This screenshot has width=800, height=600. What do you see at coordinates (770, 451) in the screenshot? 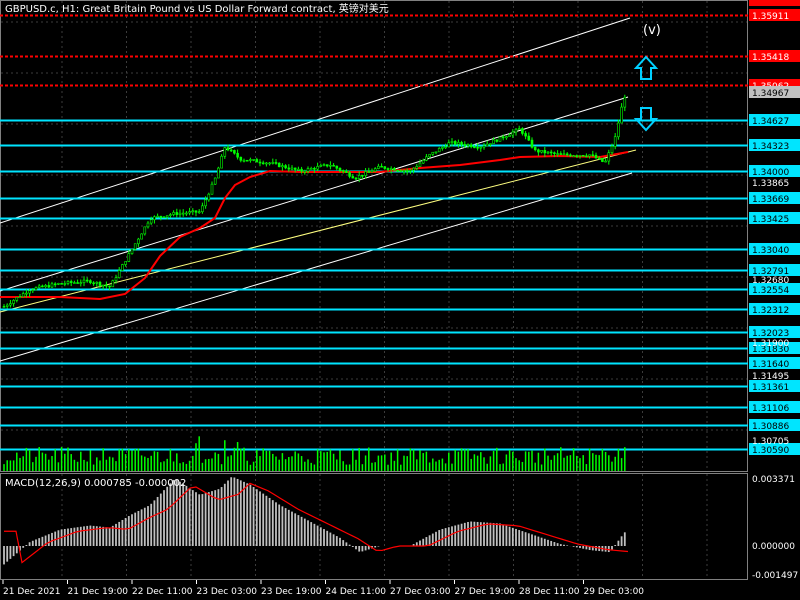
I see `level-price-label: 1.30590` at bounding box center [770, 451].